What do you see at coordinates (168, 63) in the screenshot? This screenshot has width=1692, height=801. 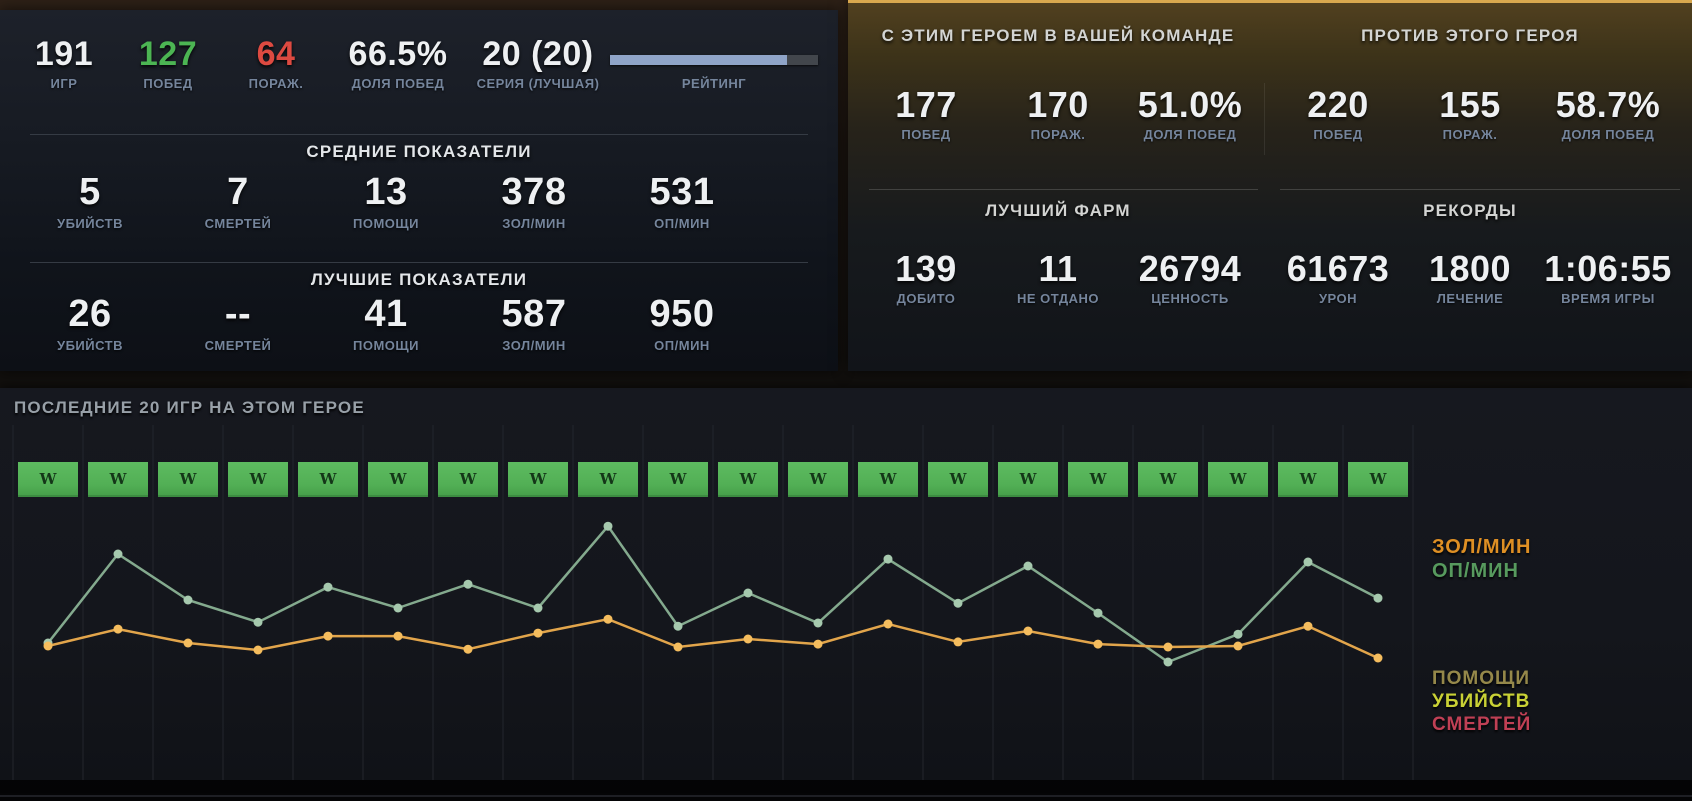 I see `wins-stat: 127 ПОБЕД` at bounding box center [168, 63].